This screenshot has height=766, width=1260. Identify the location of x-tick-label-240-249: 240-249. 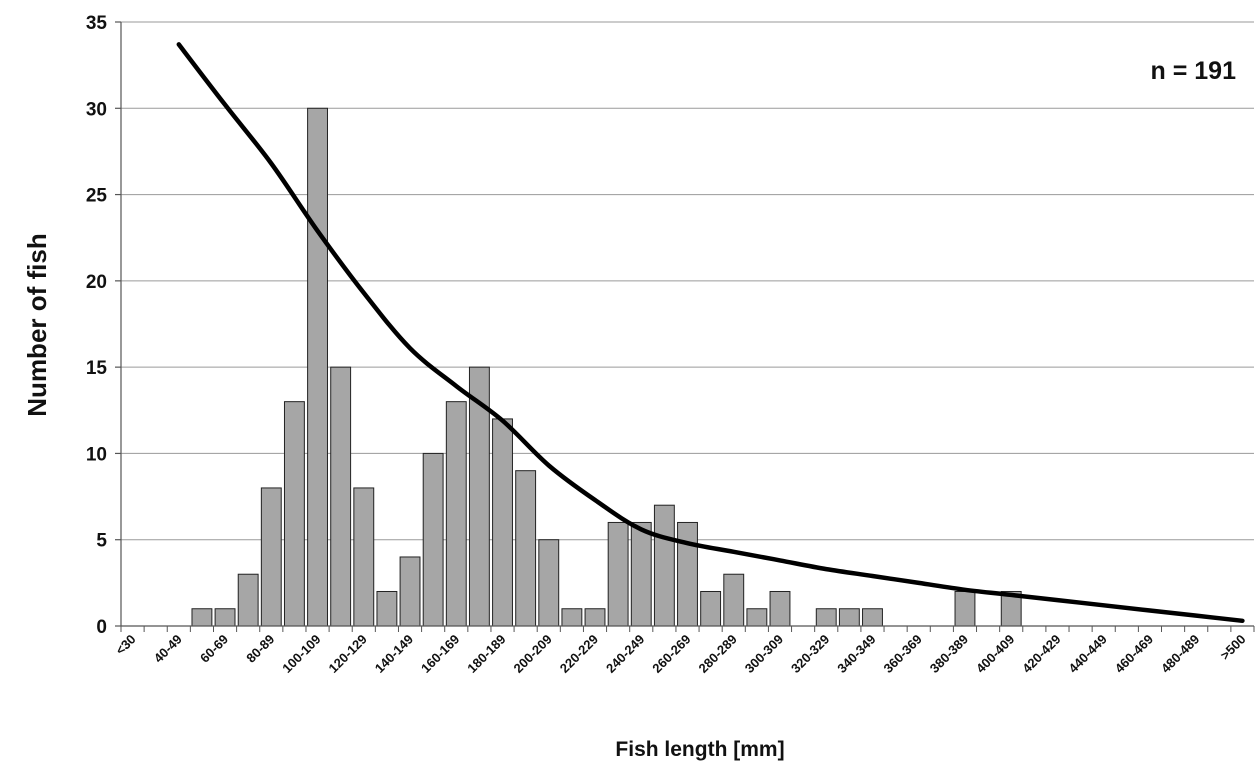
(625, 654).